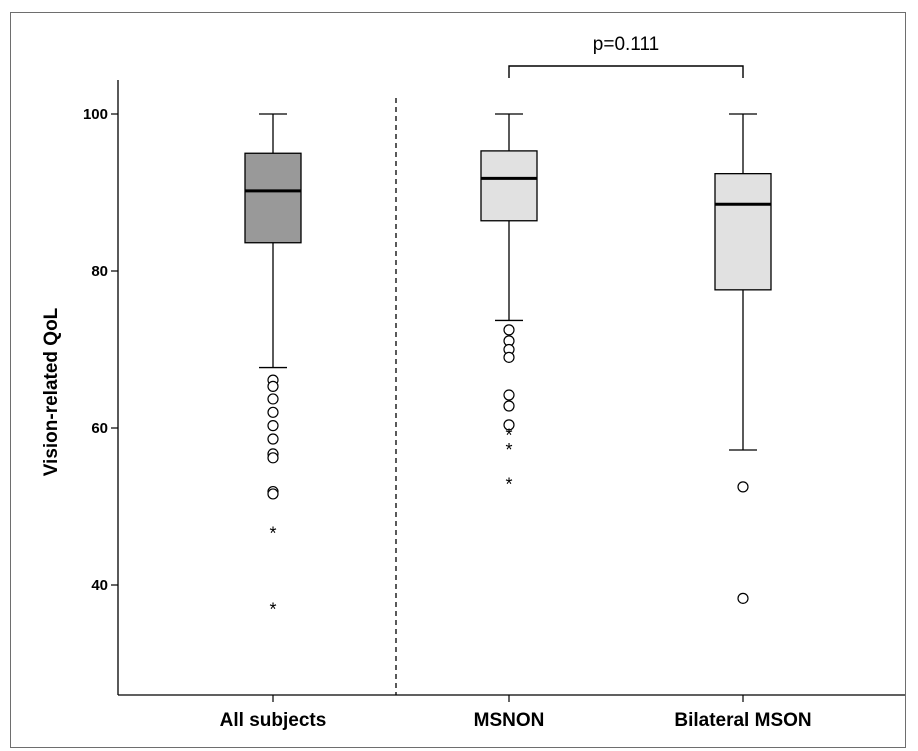 The image size is (918, 751). Describe the element at coordinates (95, 114) in the screenshot. I see `y-tick-label: 100` at that location.